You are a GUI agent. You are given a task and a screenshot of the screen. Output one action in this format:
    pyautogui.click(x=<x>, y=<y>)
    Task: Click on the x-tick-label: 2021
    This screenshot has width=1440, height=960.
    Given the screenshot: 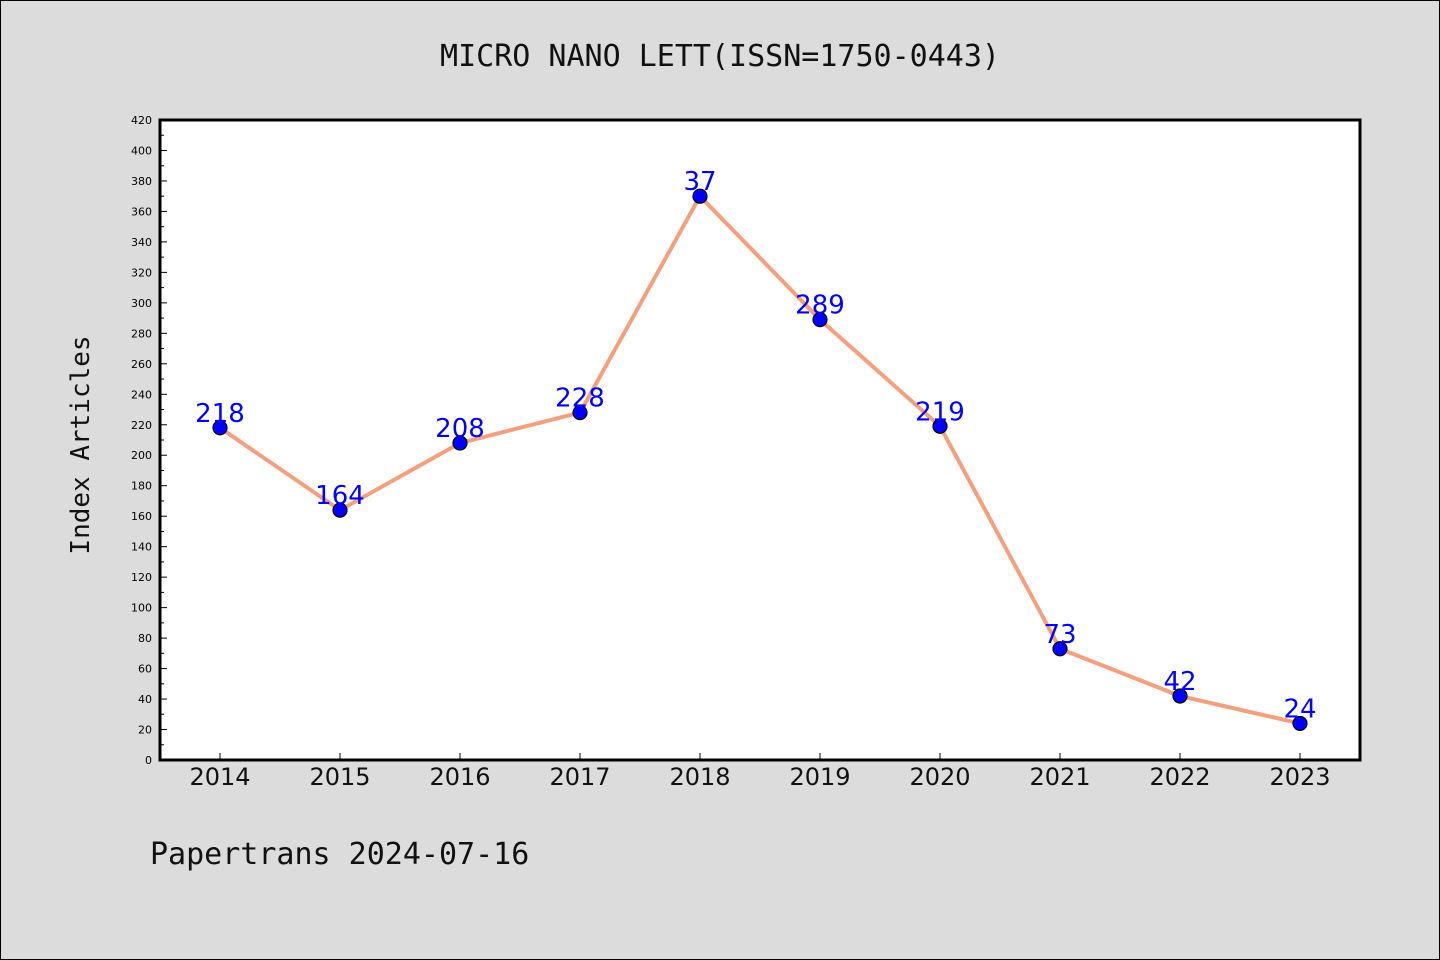 What is the action you would take?
    pyautogui.click(x=1059, y=777)
    